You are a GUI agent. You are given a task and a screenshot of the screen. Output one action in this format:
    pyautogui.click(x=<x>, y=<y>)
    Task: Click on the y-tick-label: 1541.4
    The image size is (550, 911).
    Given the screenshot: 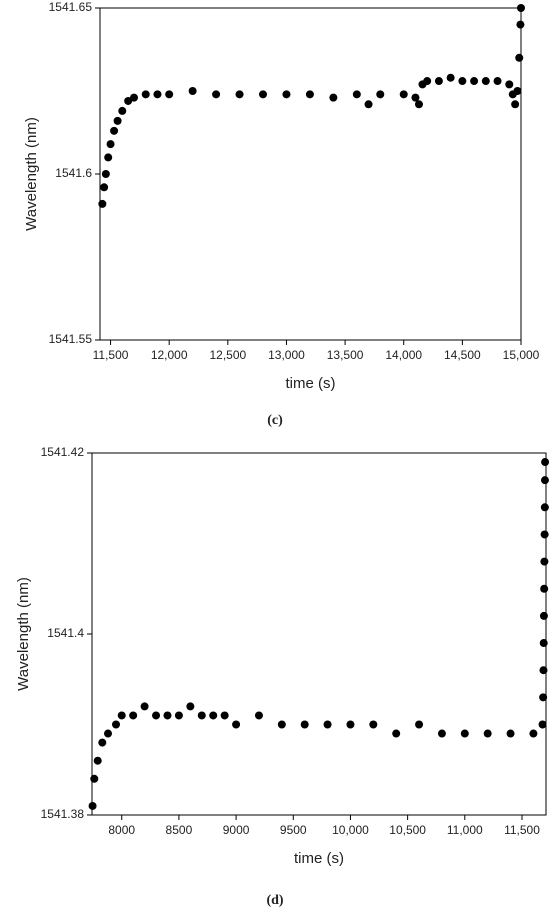 What is the action you would take?
    pyautogui.click(x=65, y=633)
    